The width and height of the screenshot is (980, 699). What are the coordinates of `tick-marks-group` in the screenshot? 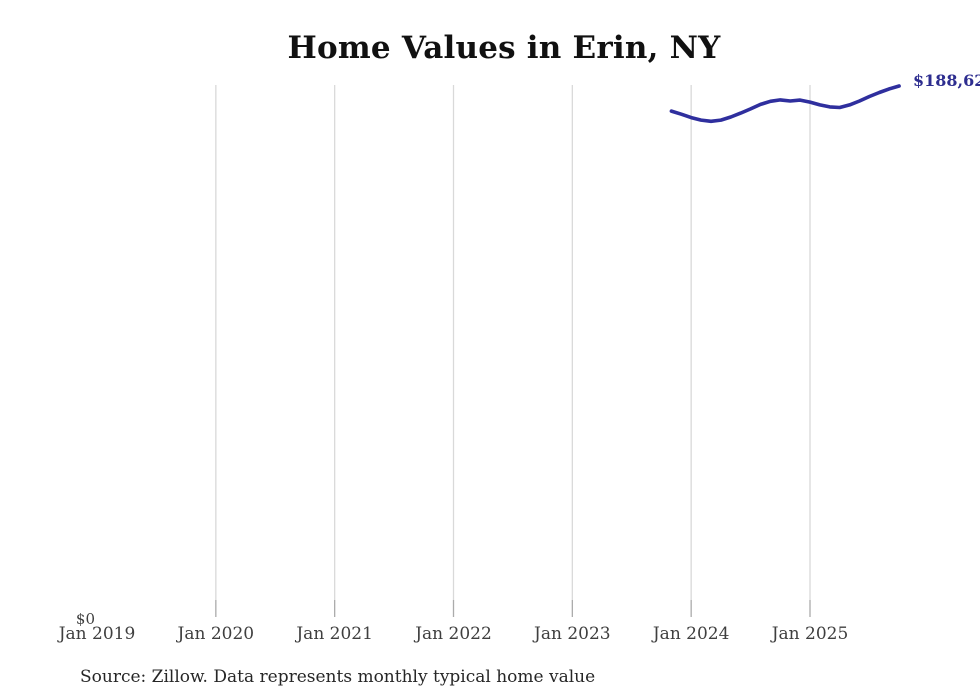 It's located at (513, 608).